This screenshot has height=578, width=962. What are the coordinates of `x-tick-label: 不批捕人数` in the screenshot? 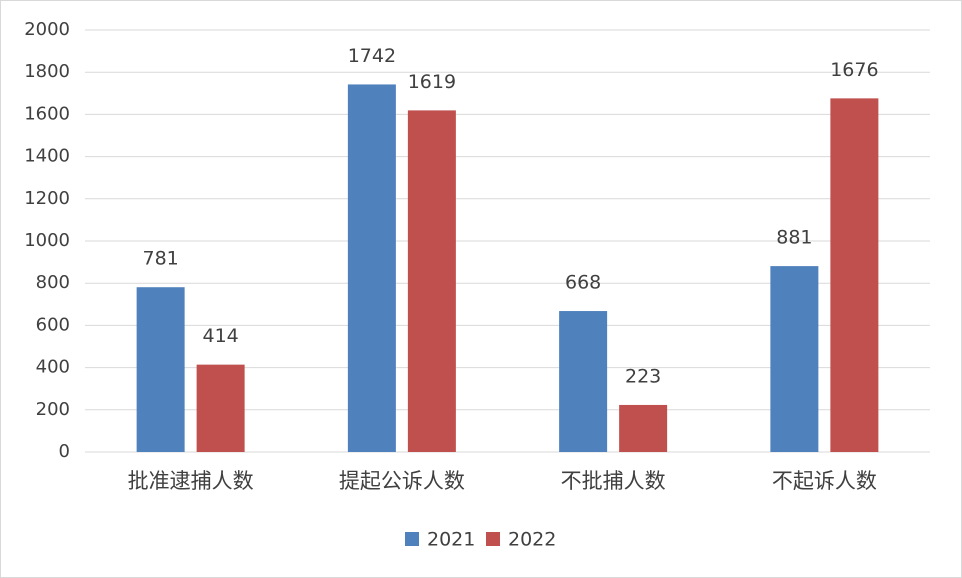 It's located at (613, 481).